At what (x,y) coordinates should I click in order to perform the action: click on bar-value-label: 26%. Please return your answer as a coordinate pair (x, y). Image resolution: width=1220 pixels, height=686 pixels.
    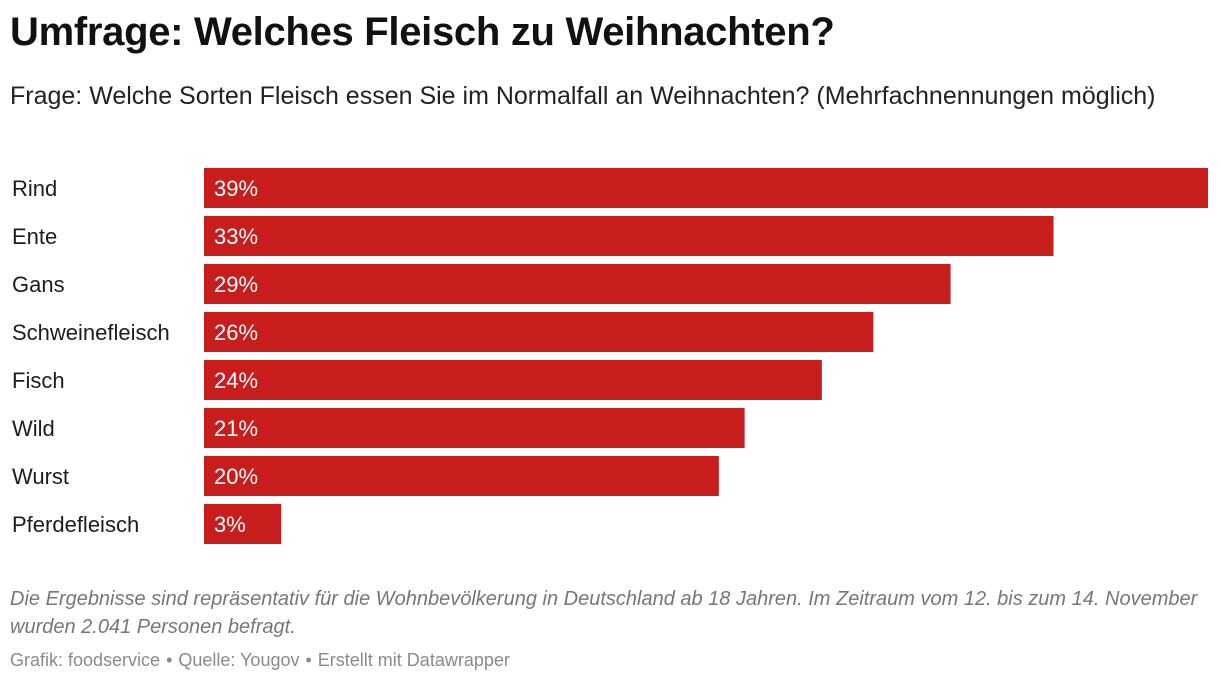
    Looking at the image, I should click on (236, 332).